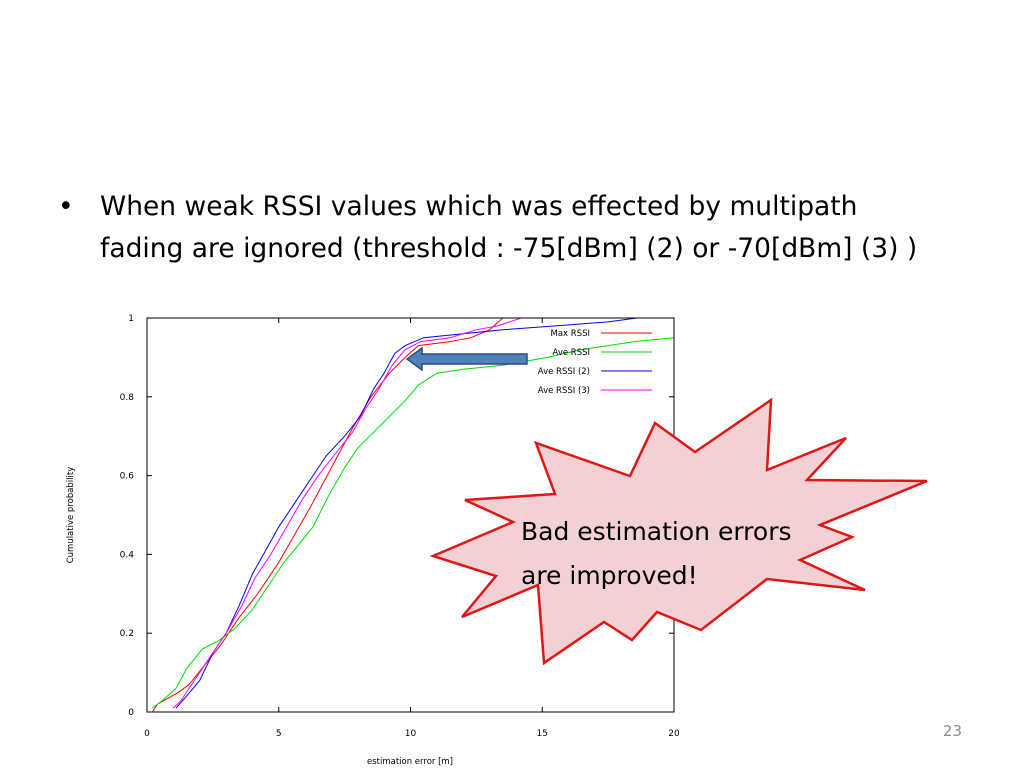 Image resolution: width=1024 pixels, height=768 pixels. I want to click on x-tick-label: 10, so click(411, 734).